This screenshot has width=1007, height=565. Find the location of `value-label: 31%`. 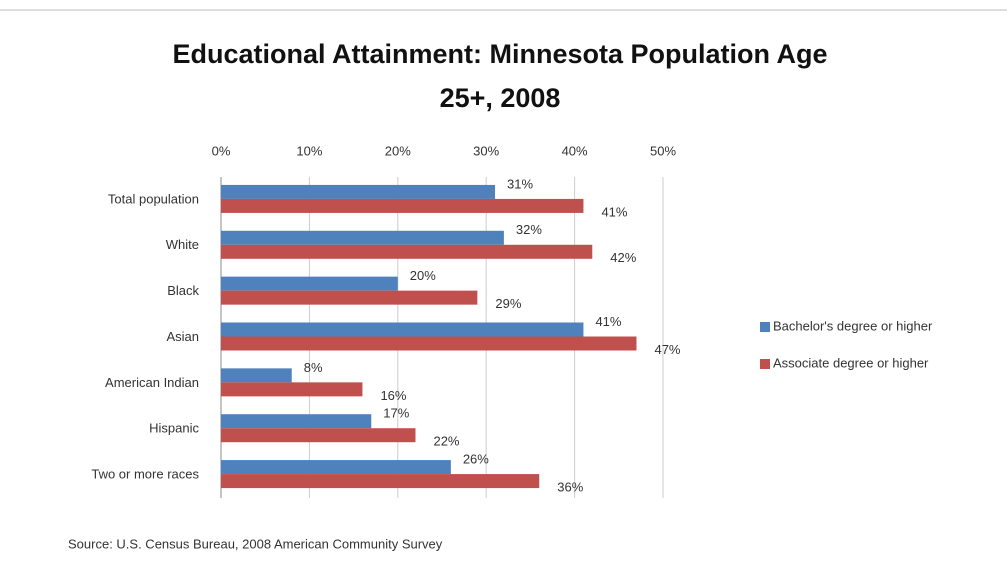

value-label: 31% is located at coordinates (520, 183).